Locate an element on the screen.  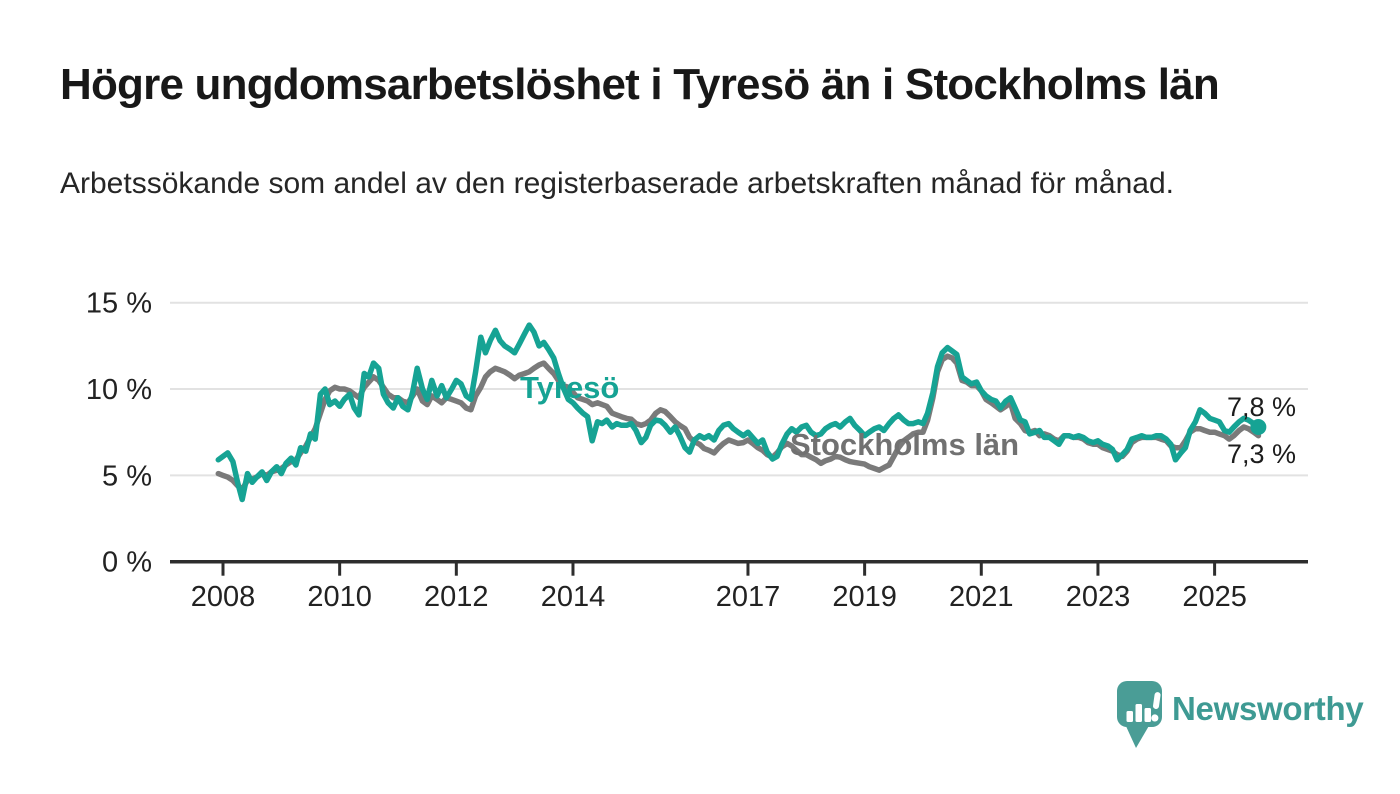
x-tick-label: 2019 is located at coordinates (864, 597).